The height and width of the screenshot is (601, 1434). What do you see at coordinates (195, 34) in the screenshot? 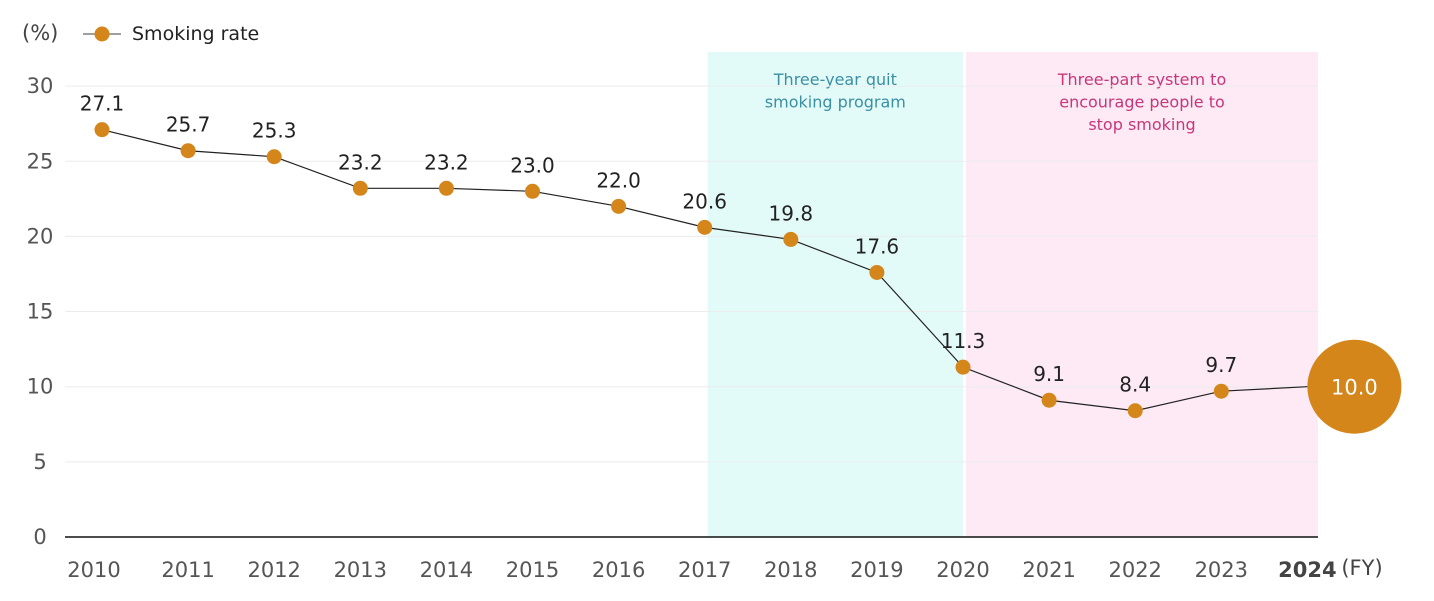
I see `legend-label: Smoking rate` at bounding box center [195, 34].